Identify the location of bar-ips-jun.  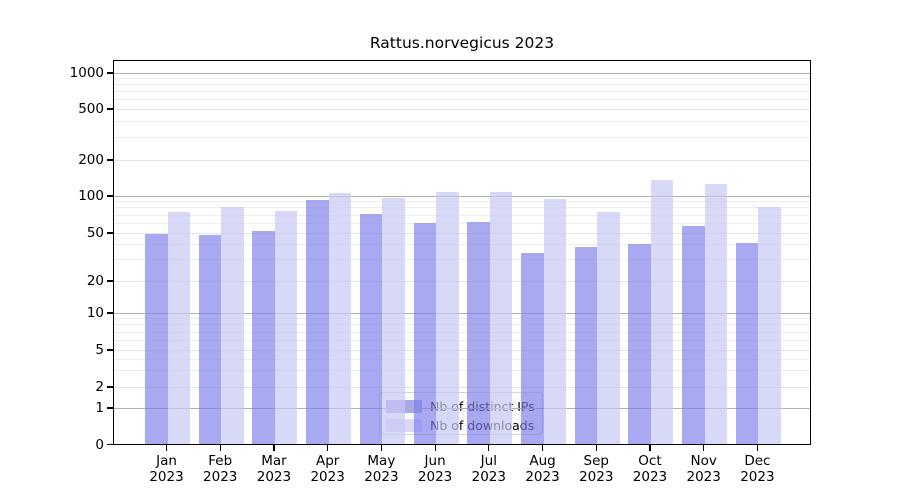
(425, 333).